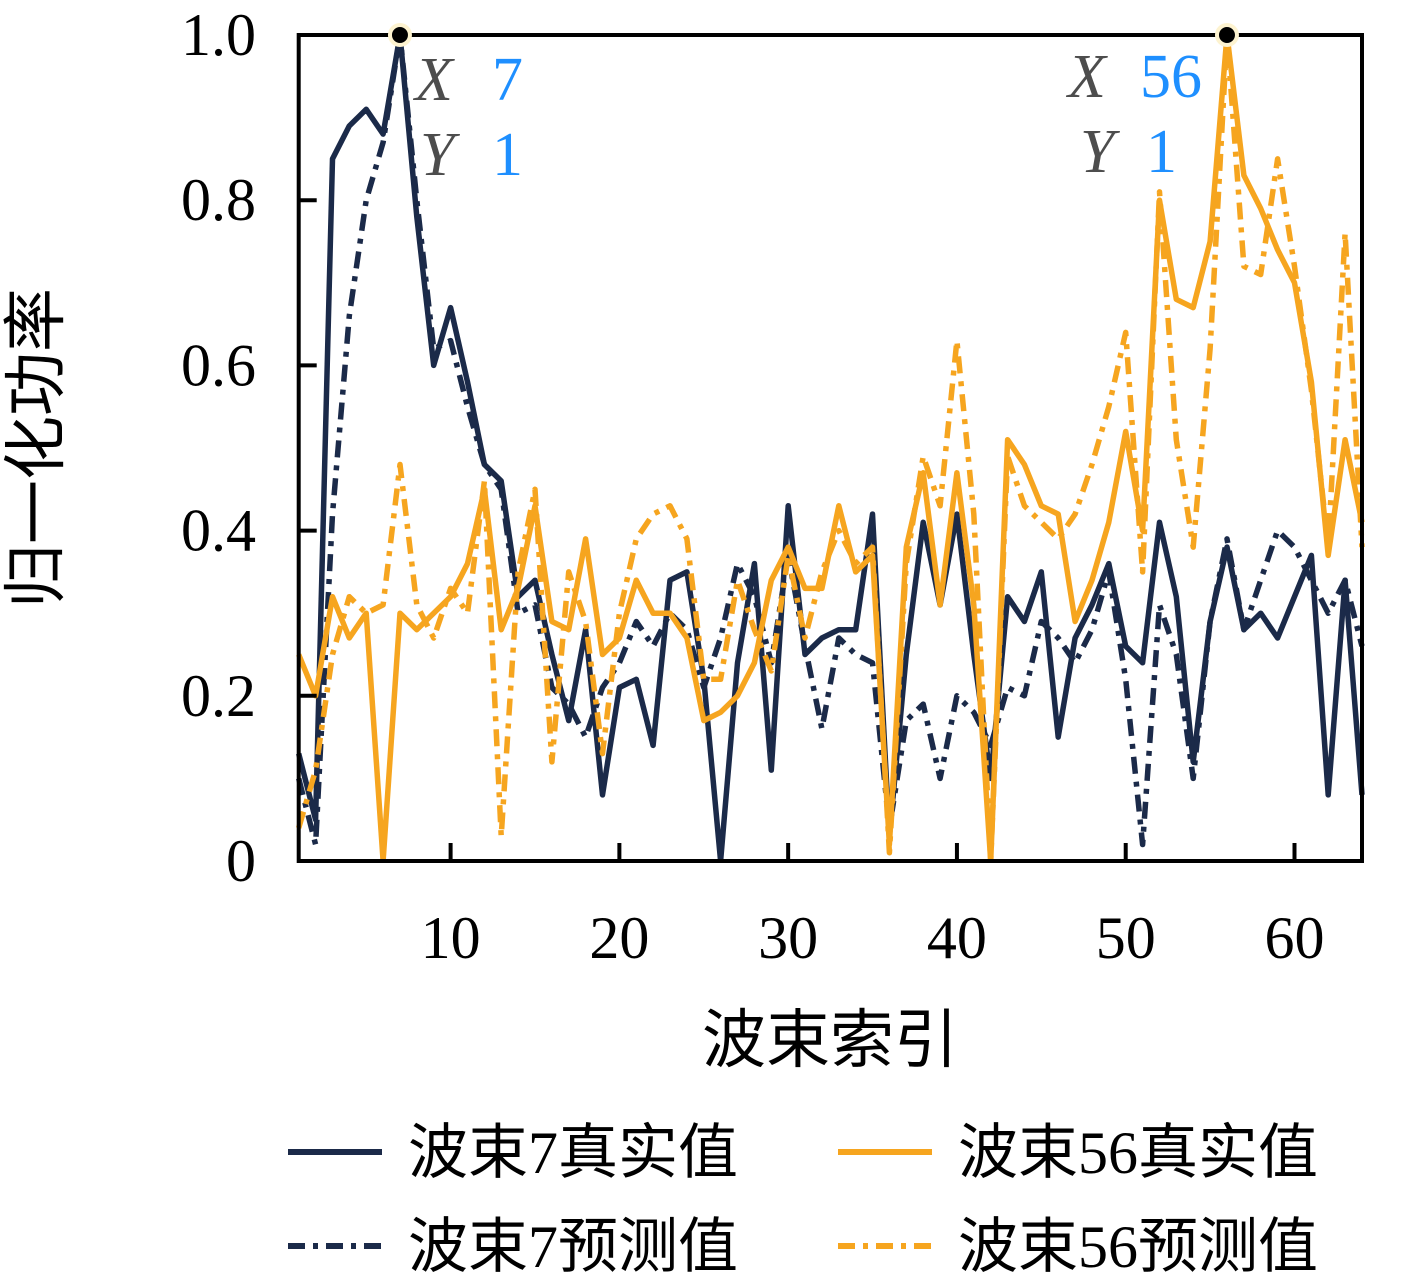 The width and height of the screenshot is (1417, 1285). I want to click on datatip-annotation-beam56: X 56 Y 1, so click(1133, 114).